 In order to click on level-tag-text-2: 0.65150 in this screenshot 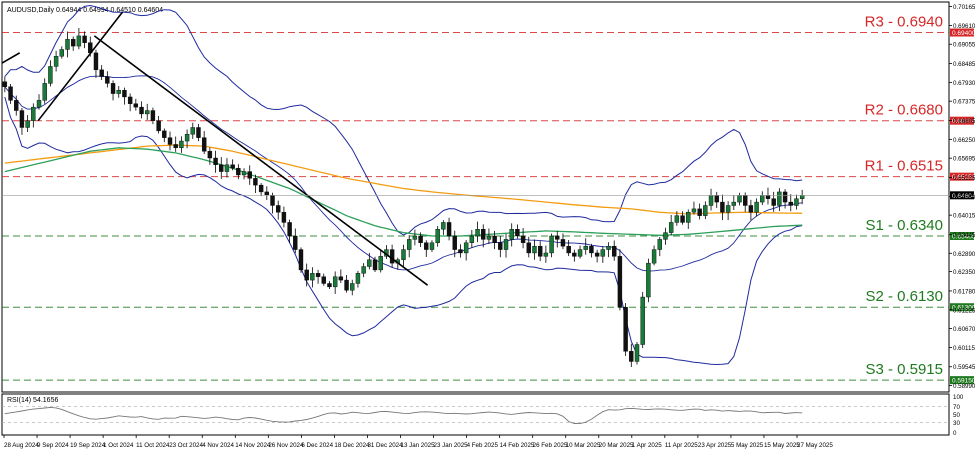, I will do `click(963, 177)`.